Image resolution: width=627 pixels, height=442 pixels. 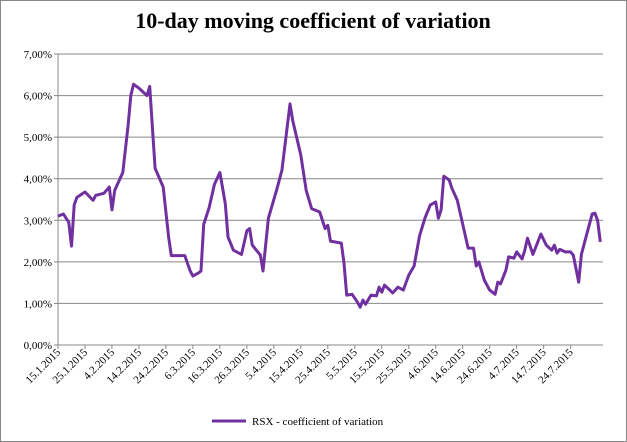 I want to click on chart-title: 10-day moving coefficient of variation, so click(x=313, y=20).